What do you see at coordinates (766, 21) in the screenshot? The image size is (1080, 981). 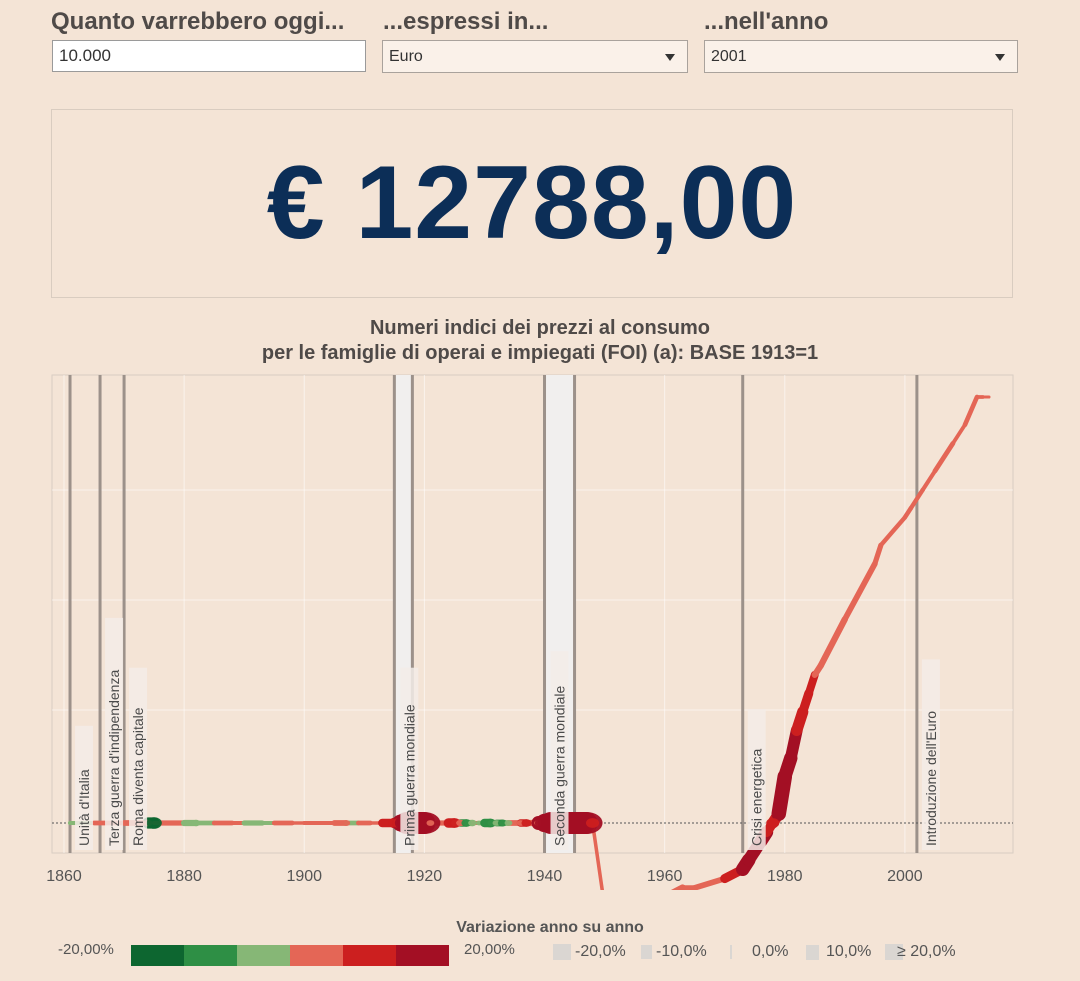 I see `year-label: ...nell'anno` at bounding box center [766, 21].